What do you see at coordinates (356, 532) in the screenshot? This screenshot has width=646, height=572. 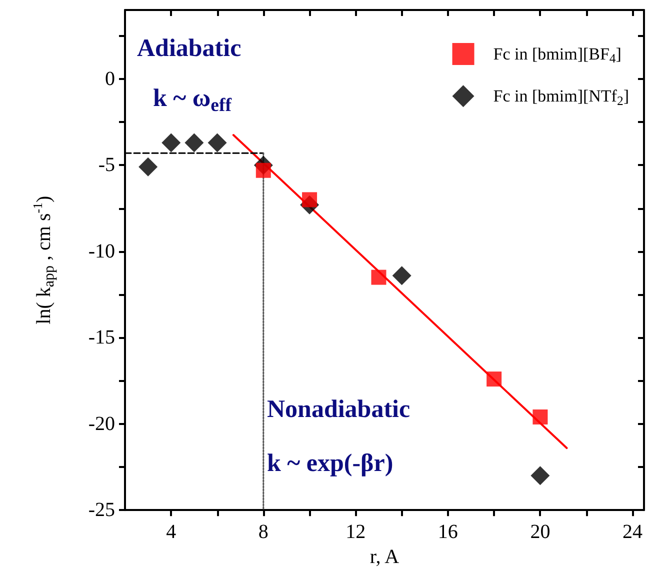 I see `x-tick-label: 12` at bounding box center [356, 532].